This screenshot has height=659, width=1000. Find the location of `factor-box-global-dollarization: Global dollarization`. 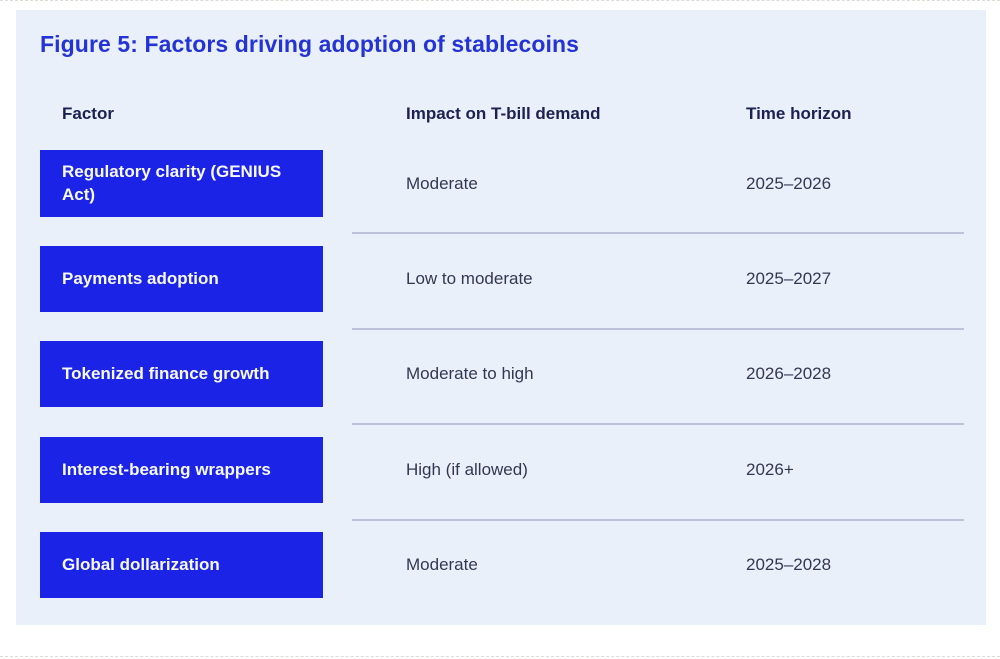

factor-box-global-dollarization: Global dollarization is located at coordinates (181, 565).